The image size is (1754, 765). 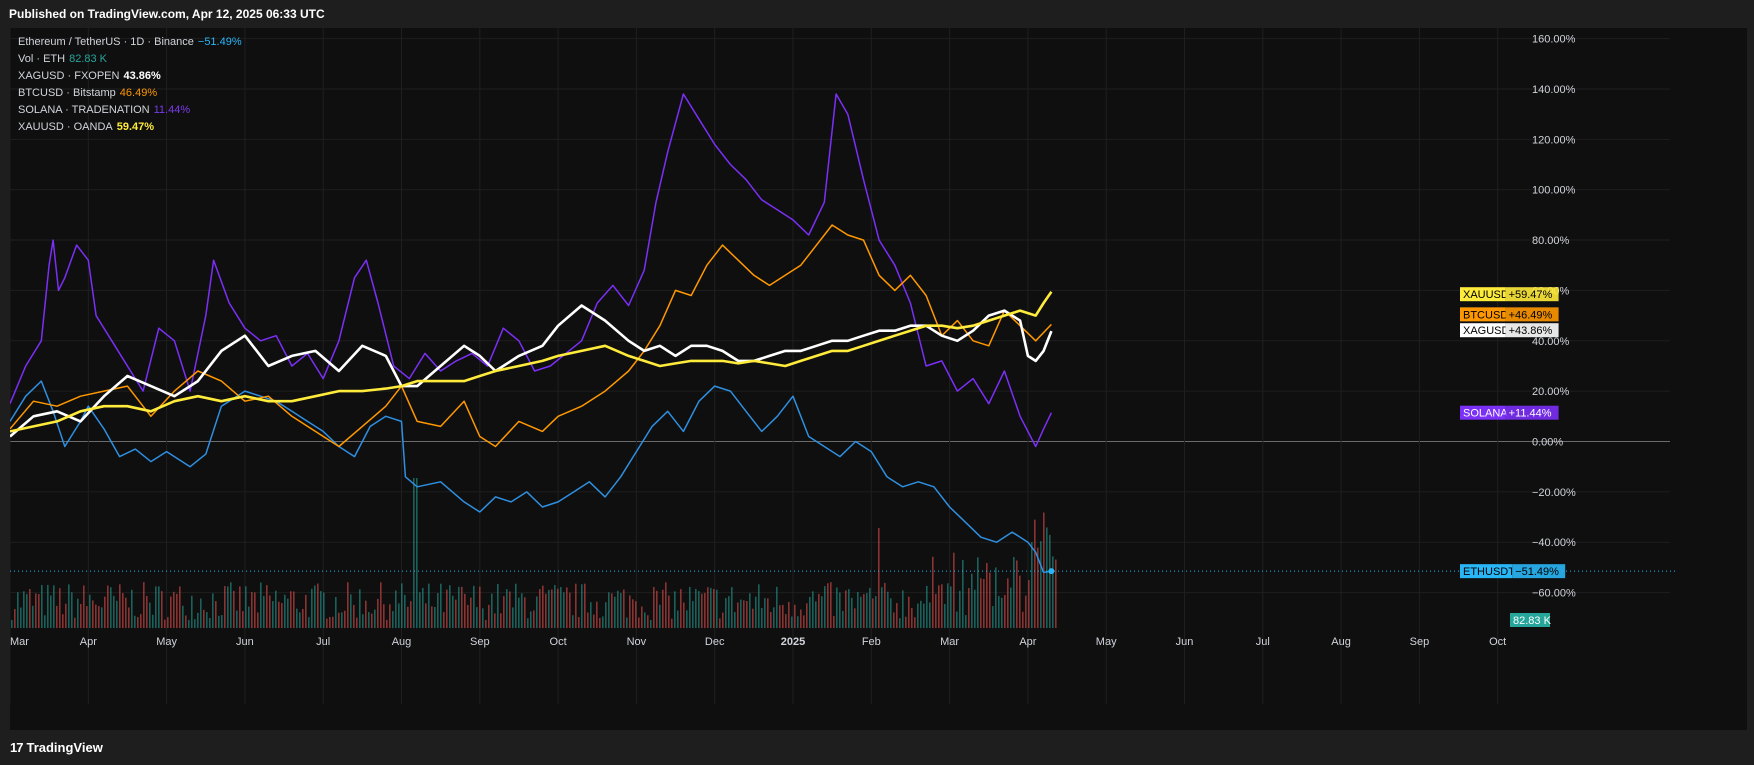 I want to click on legend-item-xauusd: XAUUSD · OANDA 59.47%, so click(x=130, y=127).